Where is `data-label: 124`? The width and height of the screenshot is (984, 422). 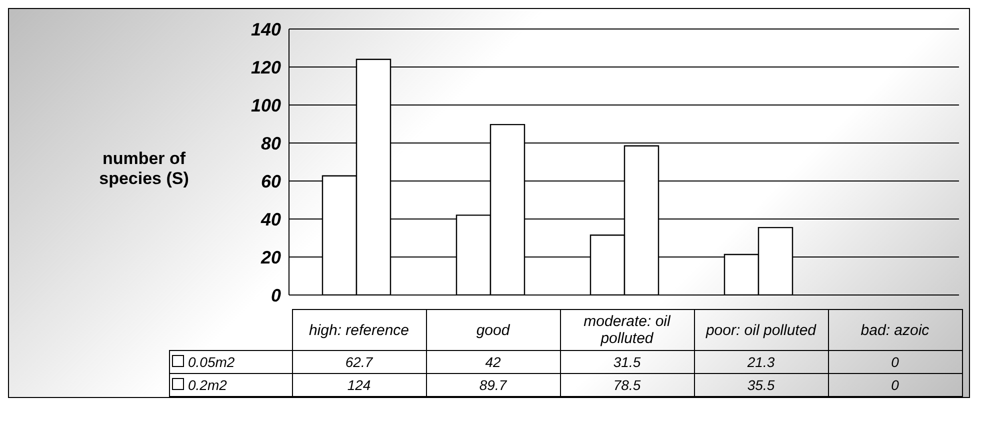 data-label: 124 is located at coordinates (359, 385).